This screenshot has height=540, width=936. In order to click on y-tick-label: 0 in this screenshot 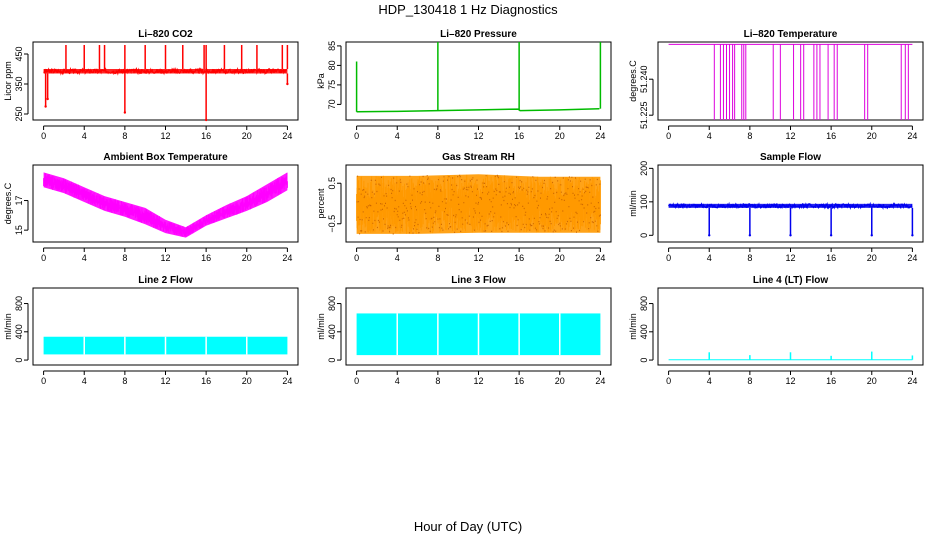, I will do `click(644, 235)`.